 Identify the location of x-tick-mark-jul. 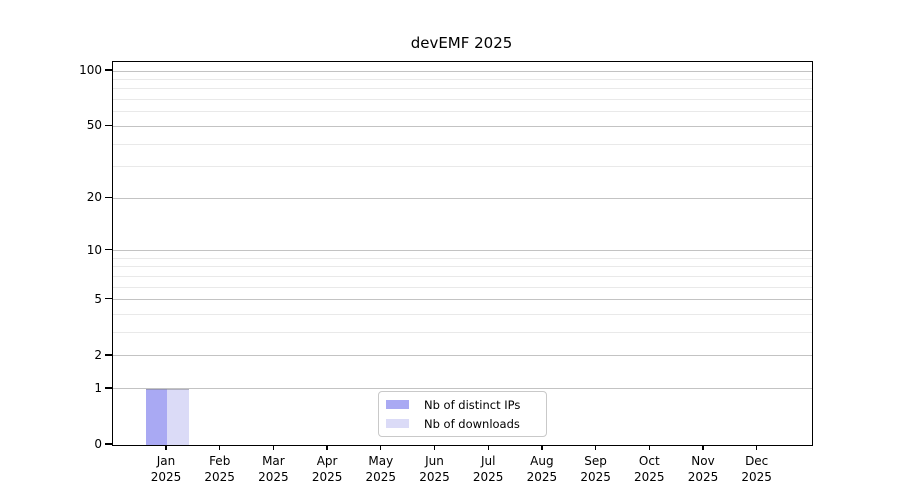
(488, 448).